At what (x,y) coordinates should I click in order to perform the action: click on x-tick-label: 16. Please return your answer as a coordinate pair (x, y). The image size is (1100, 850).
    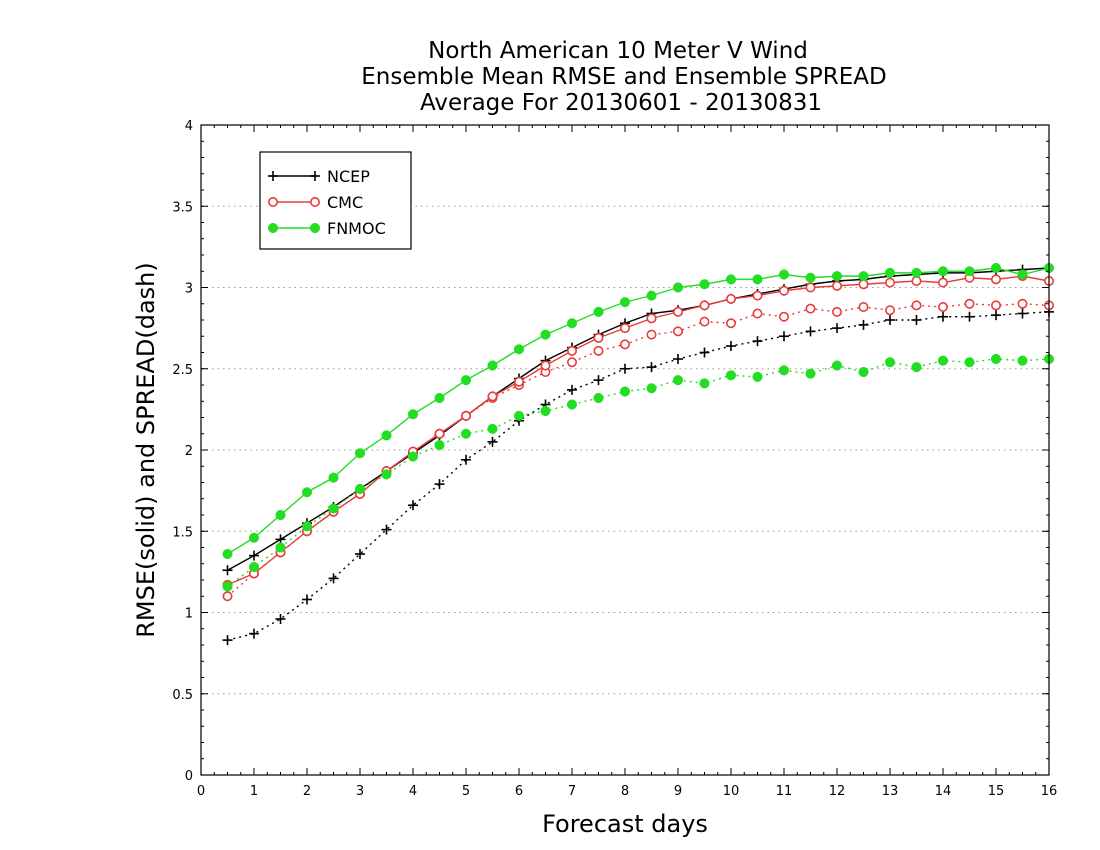
    Looking at the image, I should click on (1049, 791).